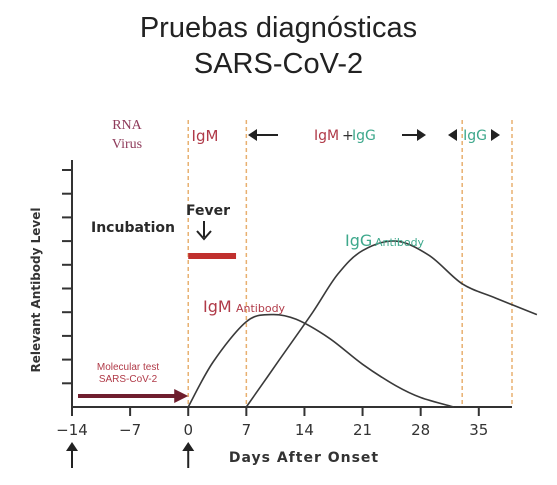 Image resolution: width=557 pixels, height=485 pixels. What do you see at coordinates (204, 231) in the screenshot?
I see `fever-arrow-icon` at bounding box center [204, 231].